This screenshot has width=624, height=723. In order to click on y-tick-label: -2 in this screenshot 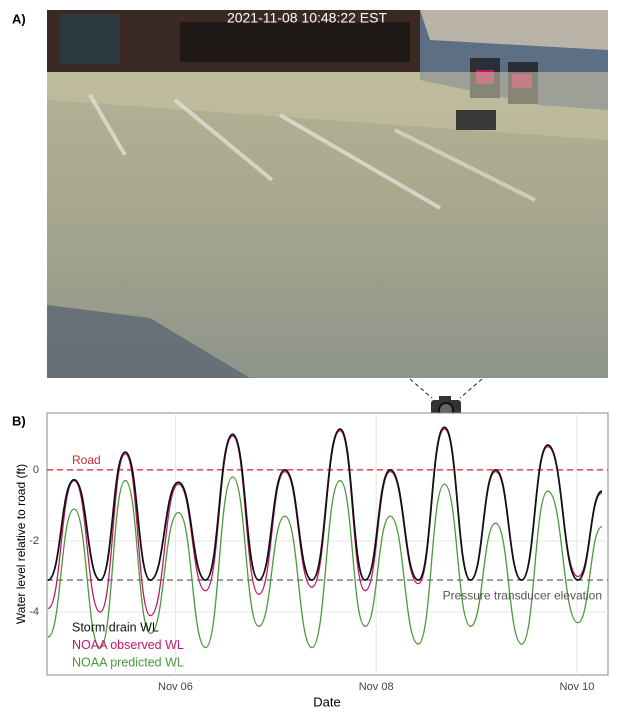, I will do `click(34, 541)`.